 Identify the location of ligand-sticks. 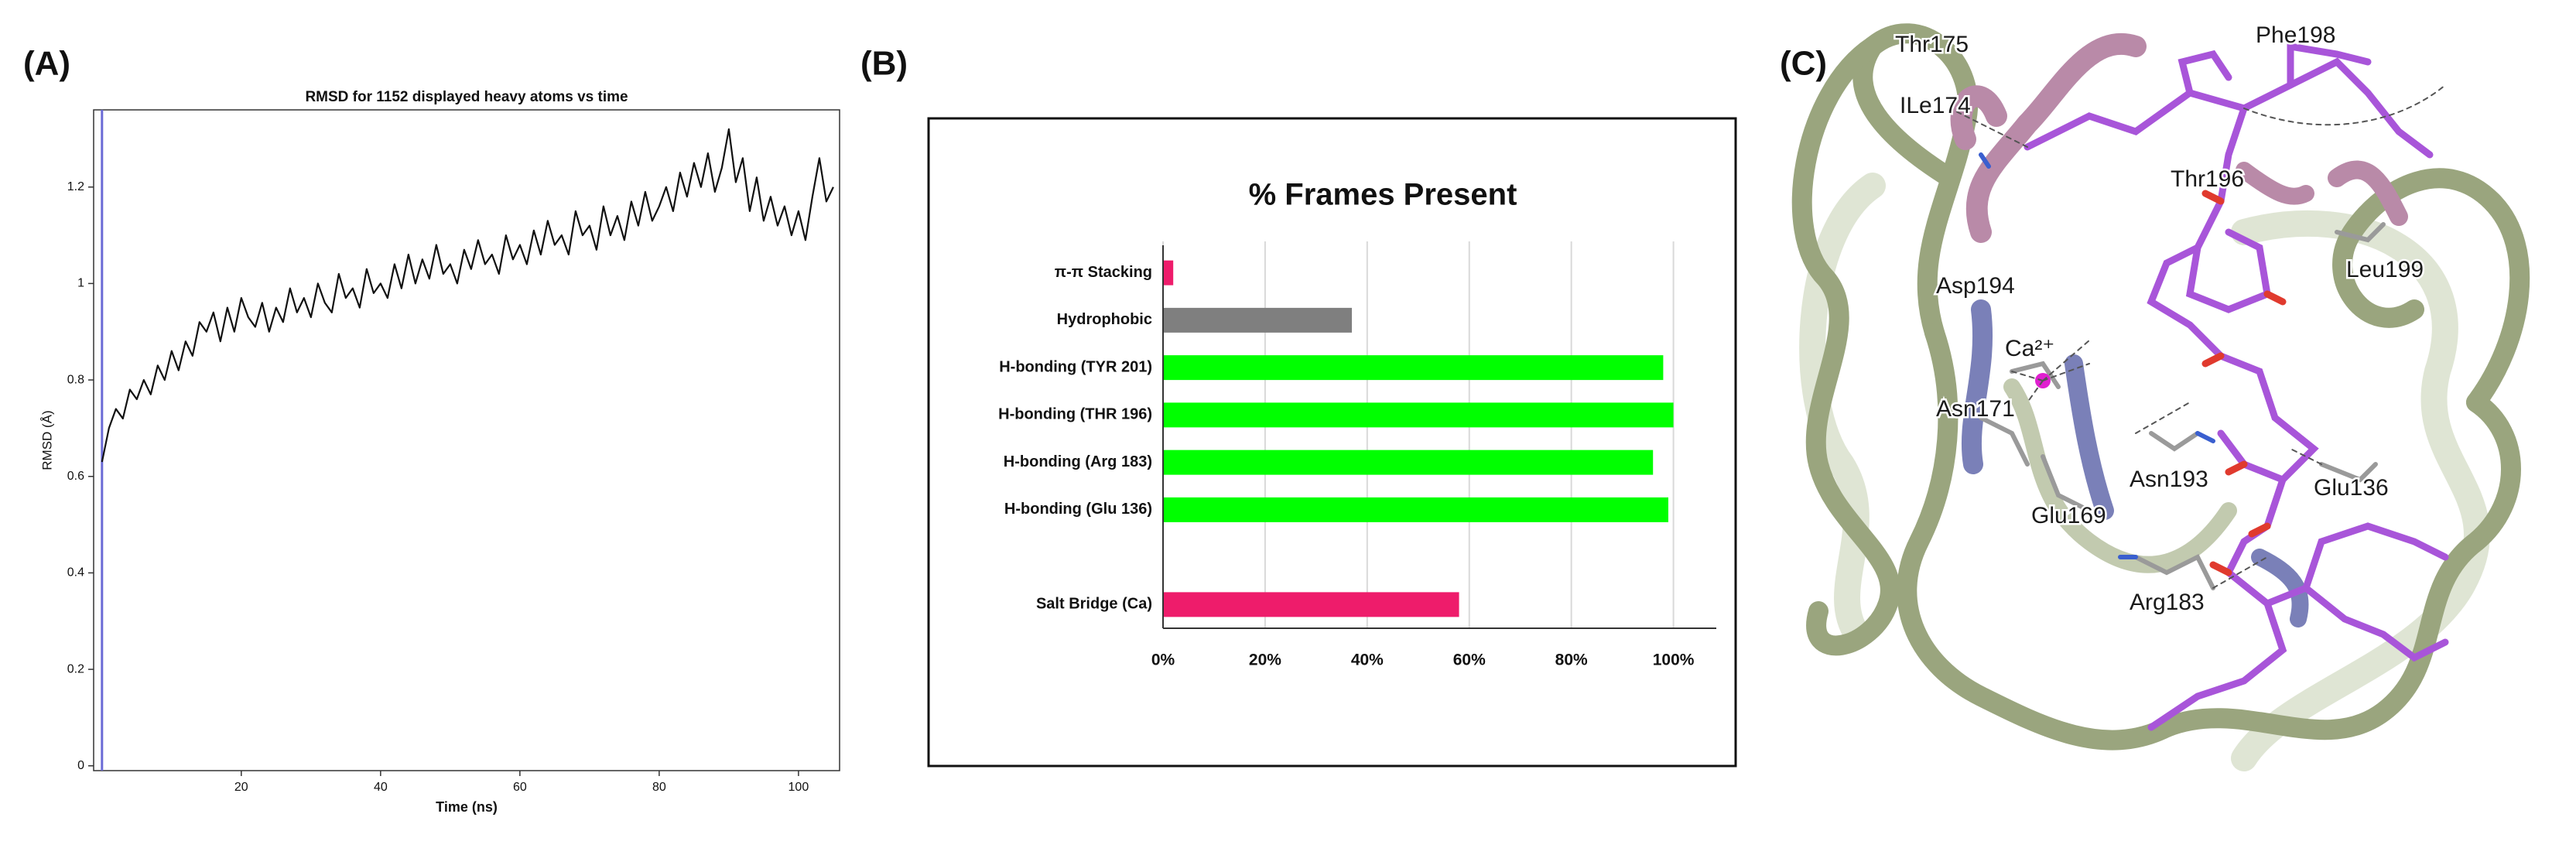
(2237, 387).